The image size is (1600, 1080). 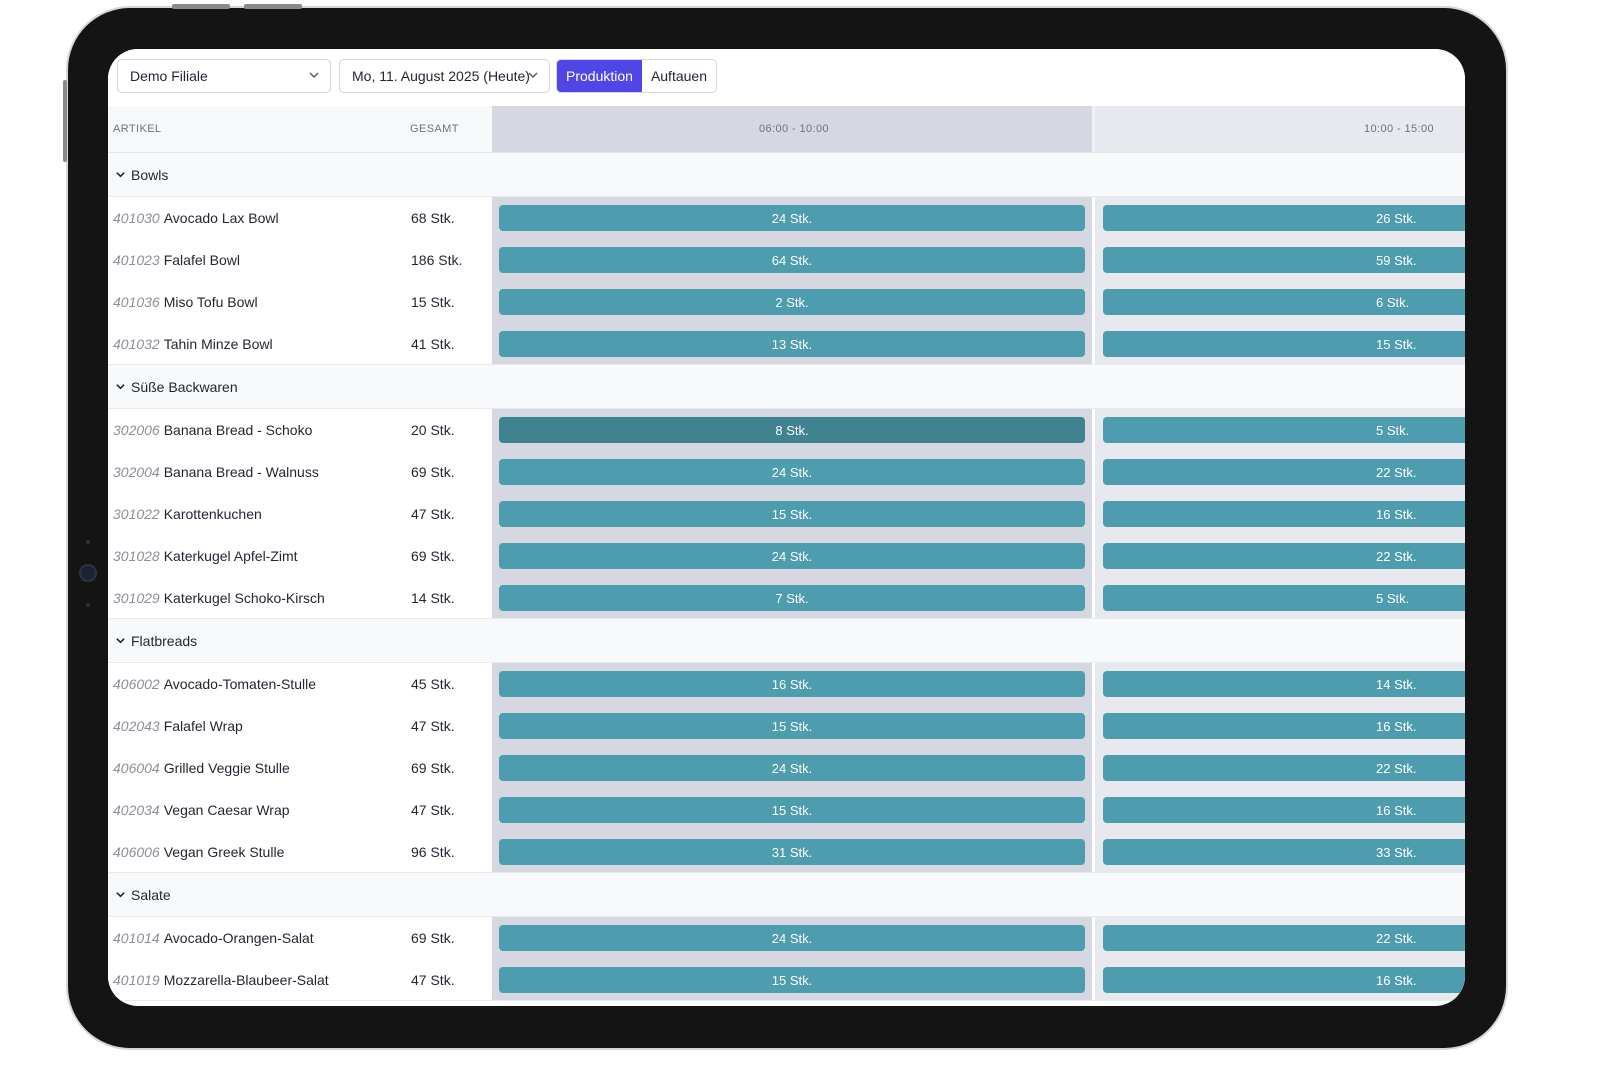 What do you see at coordinates (1284, 344) in the screenshot?
I see `slot2-quantity-bar: 15 Stk.` at bounding box center [1284, 344].